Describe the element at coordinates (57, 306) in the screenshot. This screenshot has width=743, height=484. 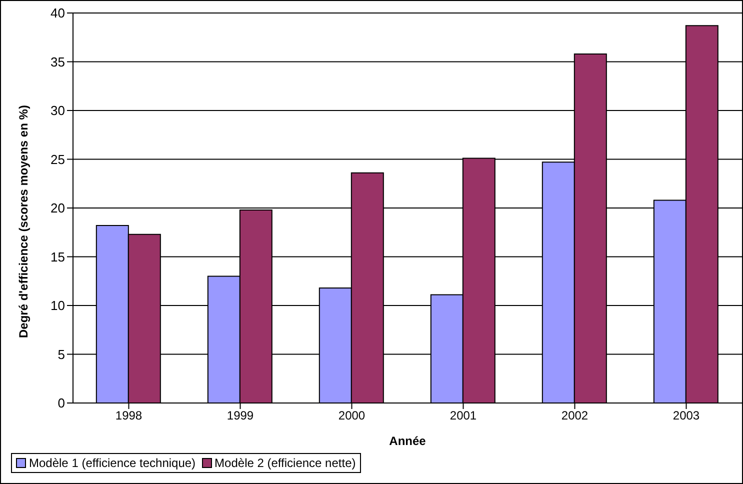
I see `y-tick-label: 10` at that location.